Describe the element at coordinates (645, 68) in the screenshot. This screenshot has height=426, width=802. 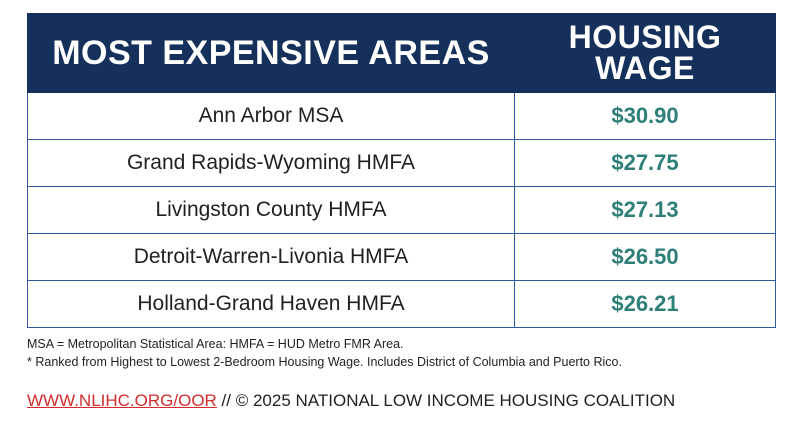
I see `header-housing-wage-line2: WAGE` at that location.